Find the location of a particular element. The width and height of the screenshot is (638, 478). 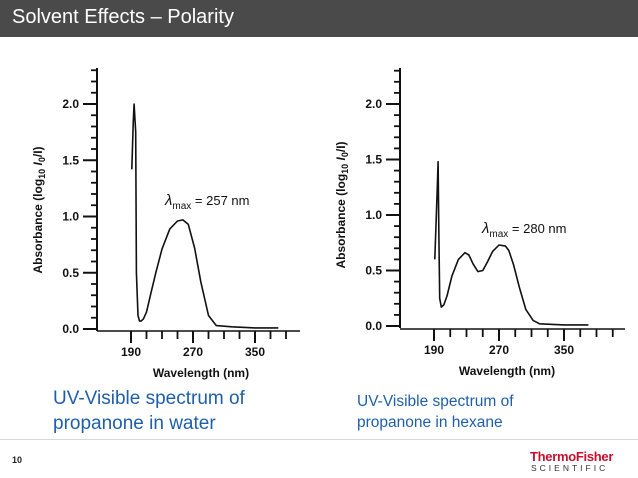

slide-title-bar: Solvent Effects – Polarity is located at coordinates (319, 18).